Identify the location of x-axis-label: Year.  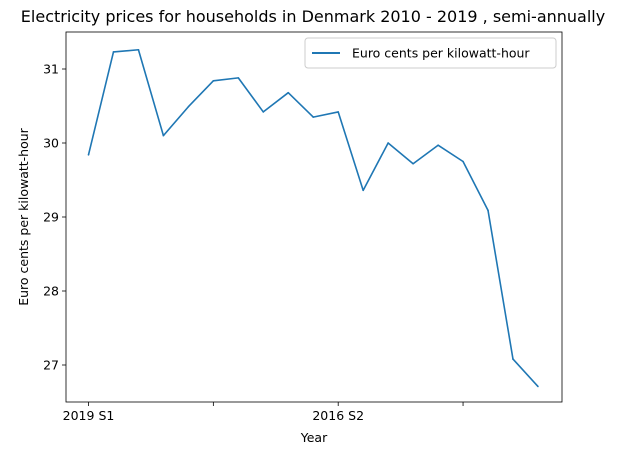
(314, 437).